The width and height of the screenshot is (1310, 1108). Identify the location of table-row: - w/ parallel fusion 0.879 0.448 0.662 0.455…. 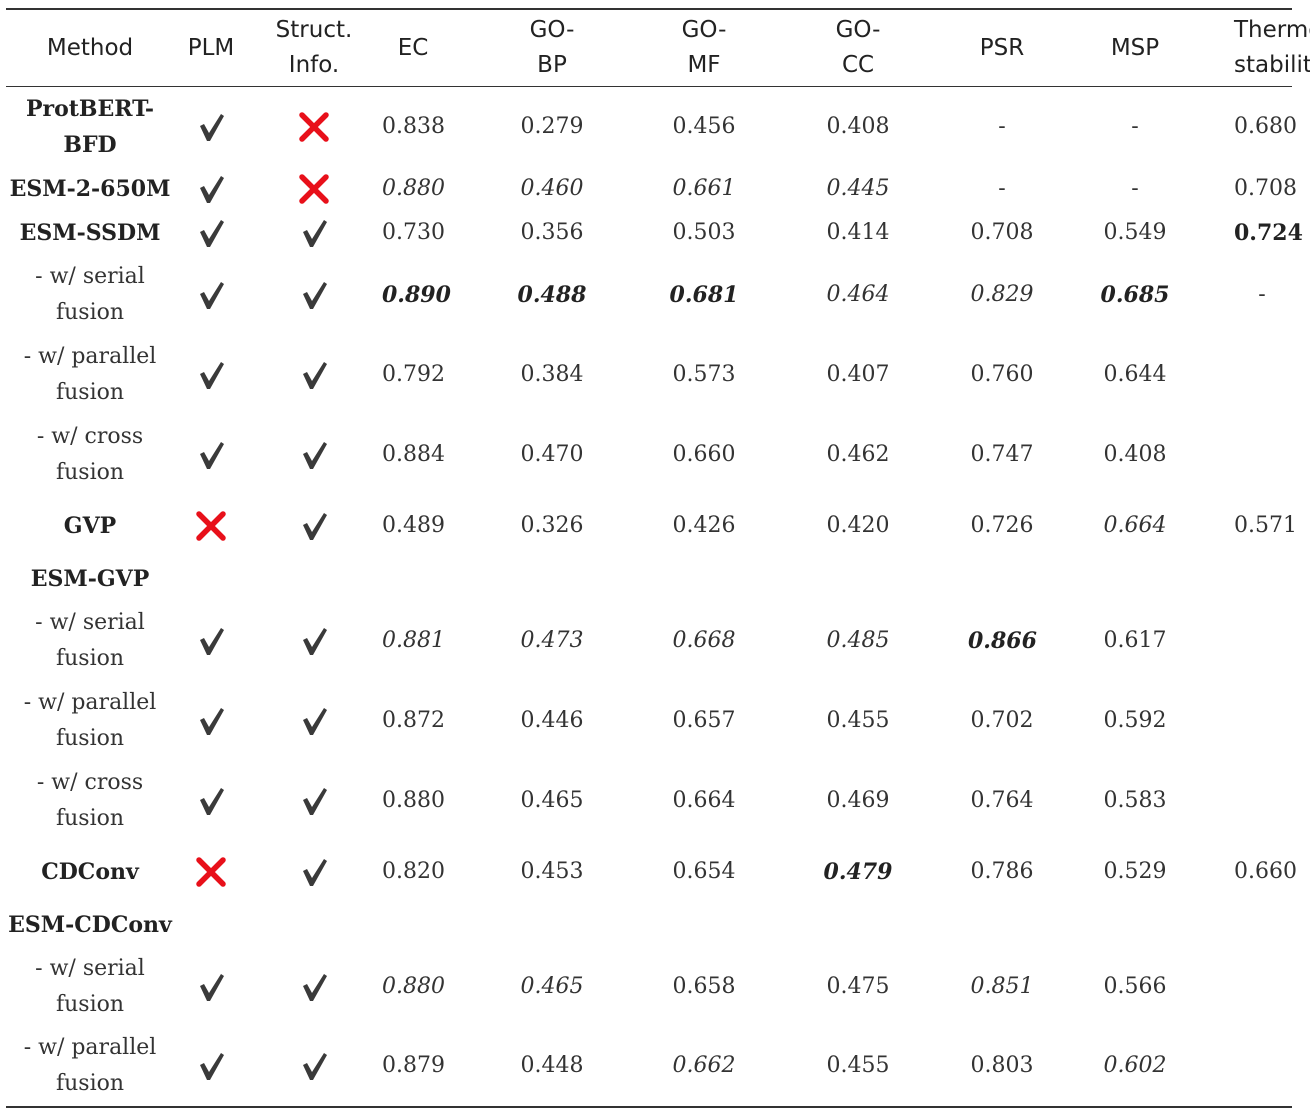
(649, 1067).